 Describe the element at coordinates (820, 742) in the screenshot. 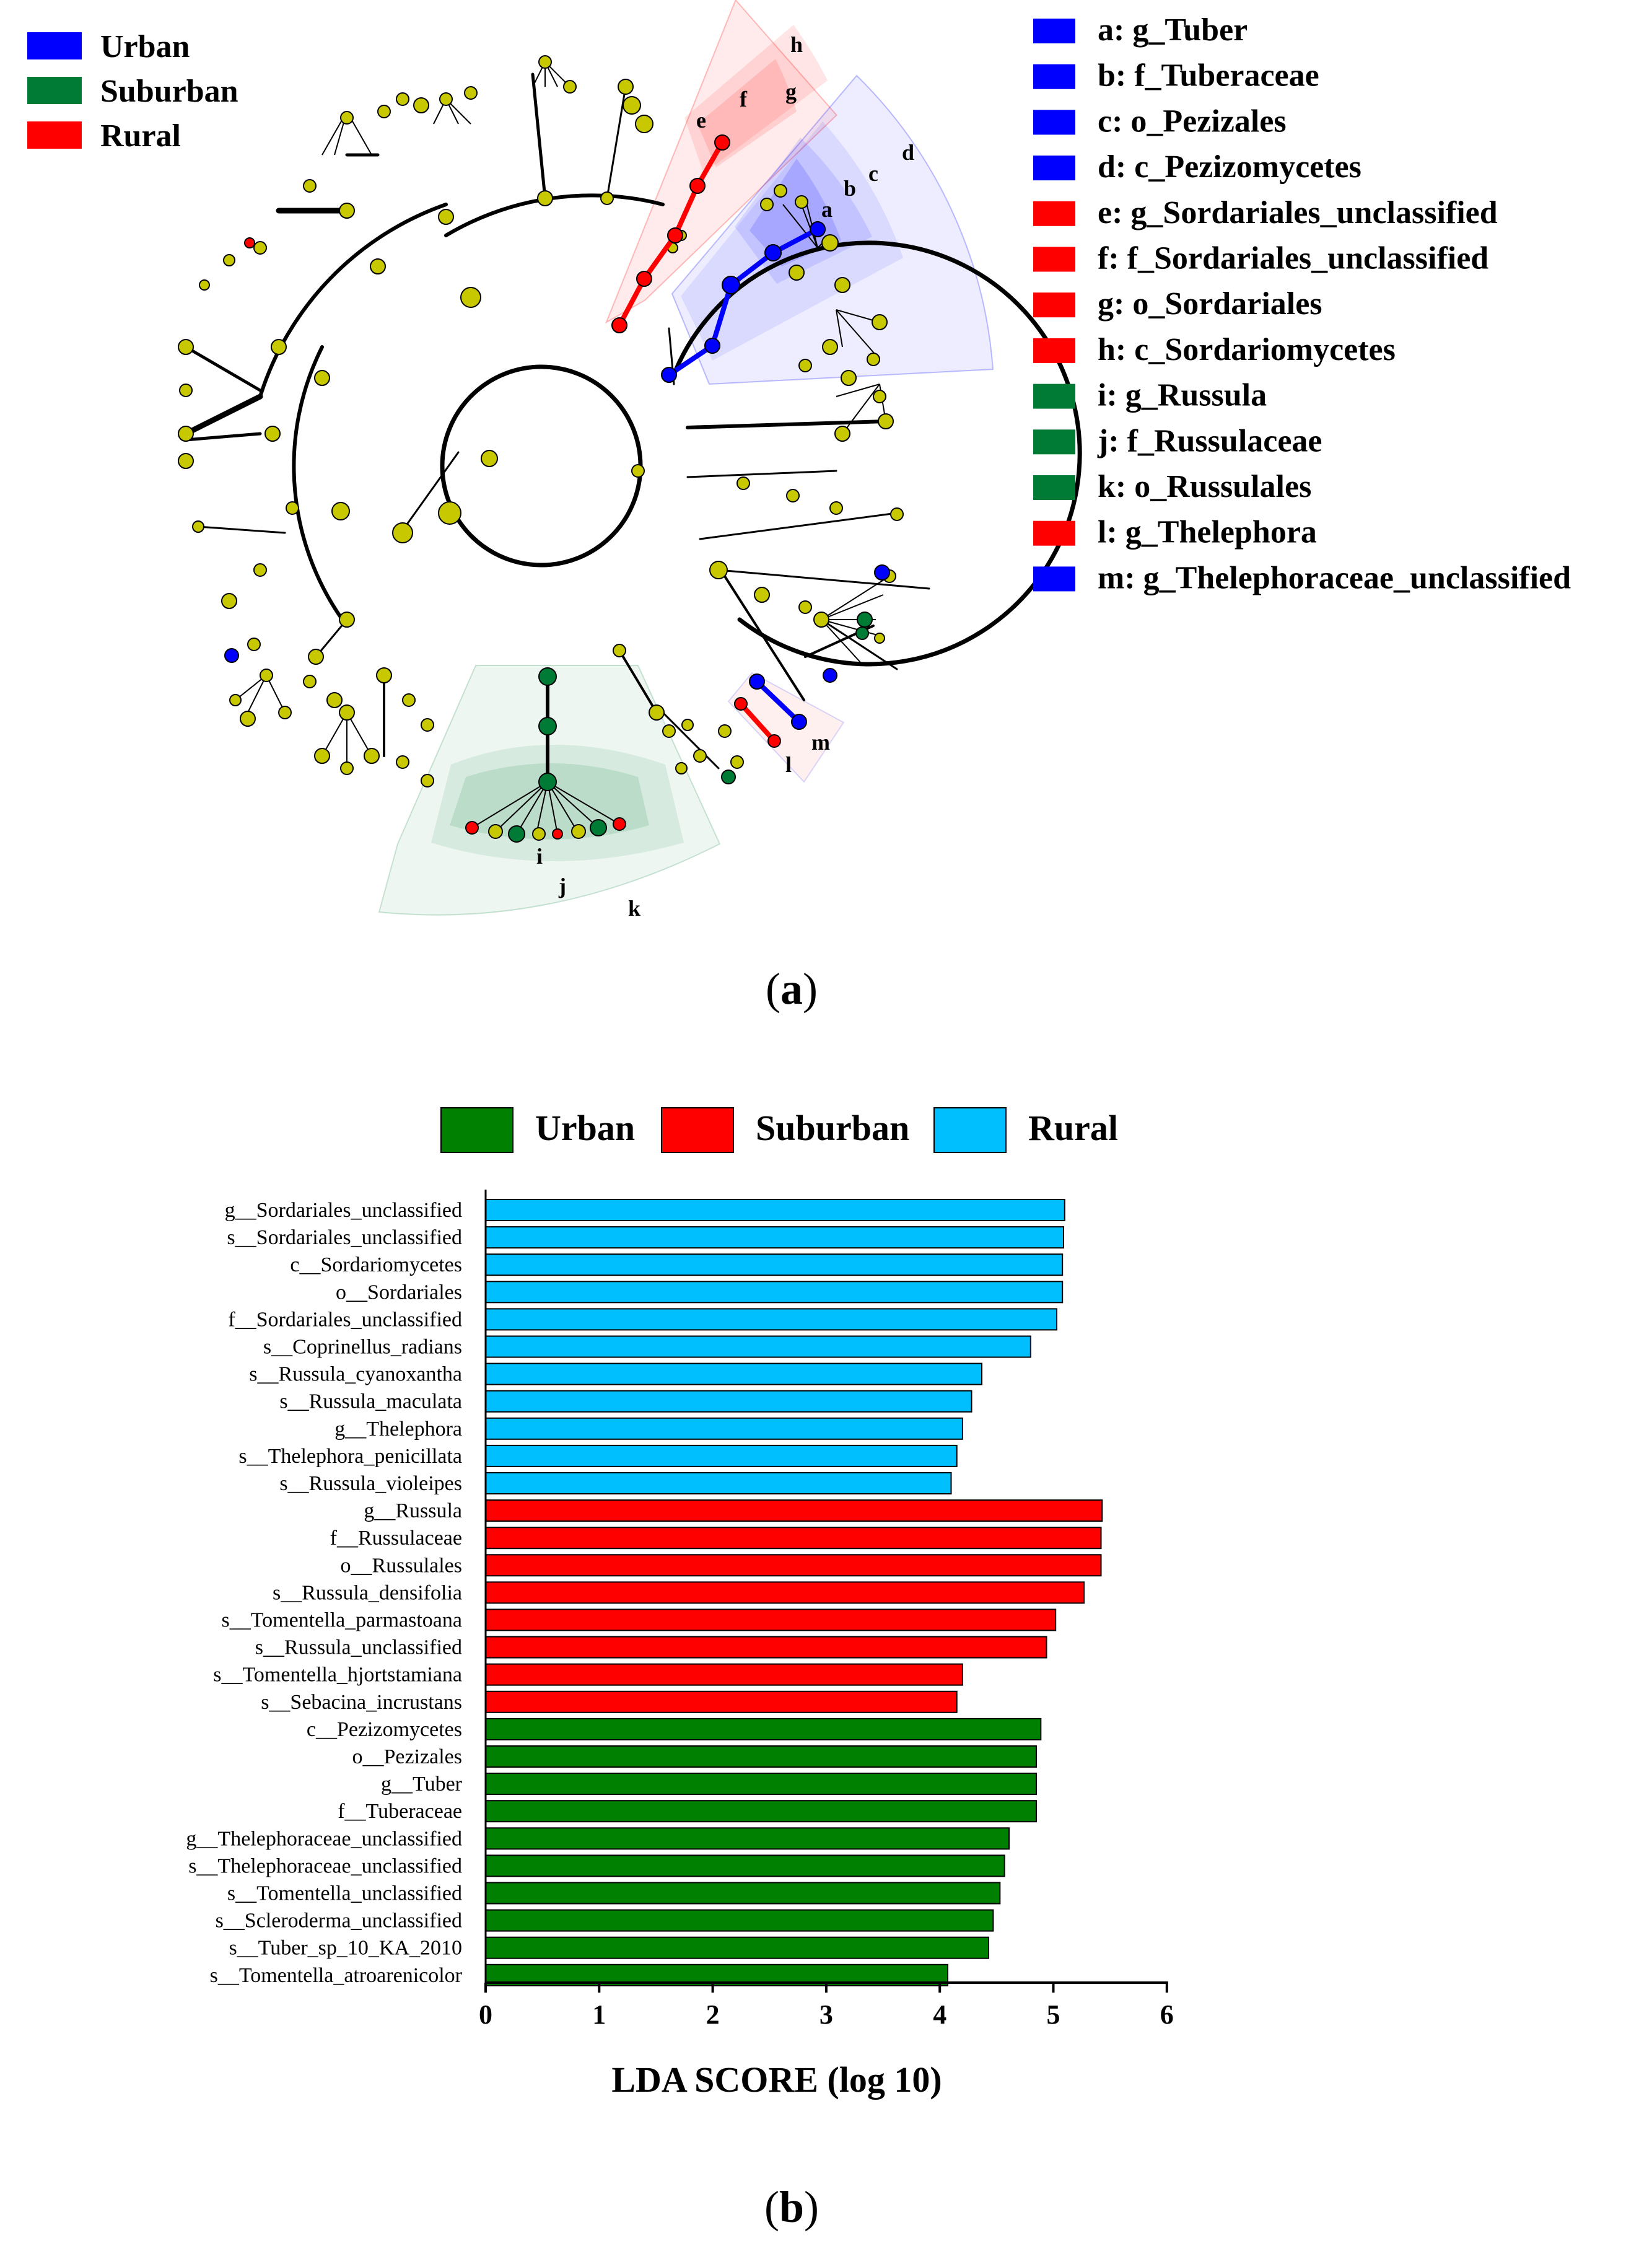

I see `clade-letter-m: m` at that location.